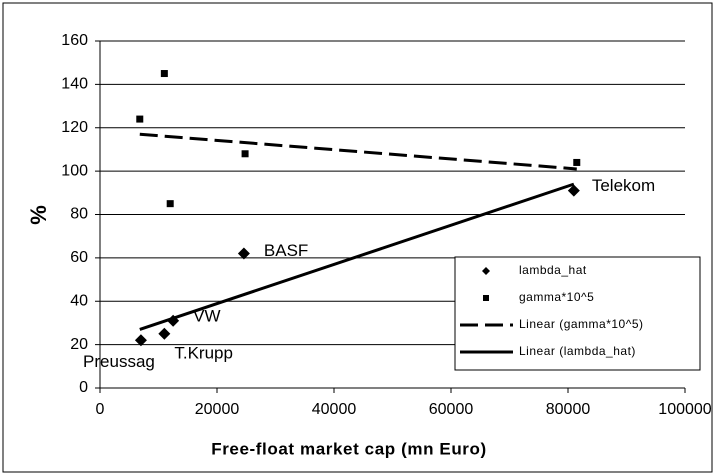 The image size is (715, 475). Describe the element at coordinates (79, 257) in the screenshot. I see `y-tick-label: 60` at that location.